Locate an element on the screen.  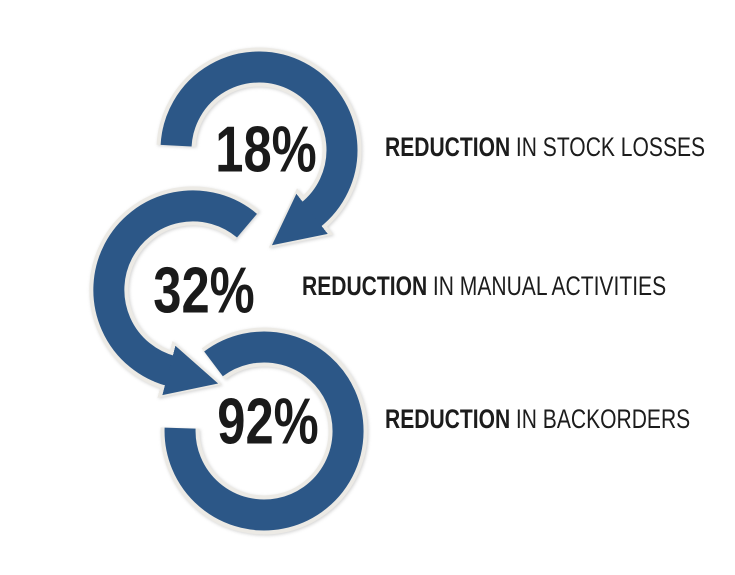
stat-label-2-bold: REDUCTION is located at coordinates (365, 286).